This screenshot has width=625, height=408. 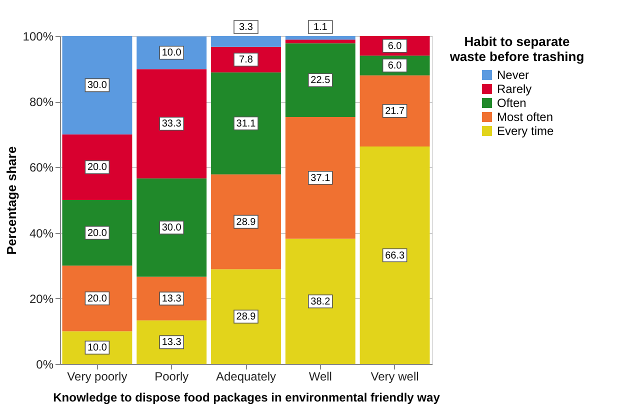 What do you see at coordinates (511, 103) in the screenshot?
I see `legend-label: Often` at bounding box center [511, 103].